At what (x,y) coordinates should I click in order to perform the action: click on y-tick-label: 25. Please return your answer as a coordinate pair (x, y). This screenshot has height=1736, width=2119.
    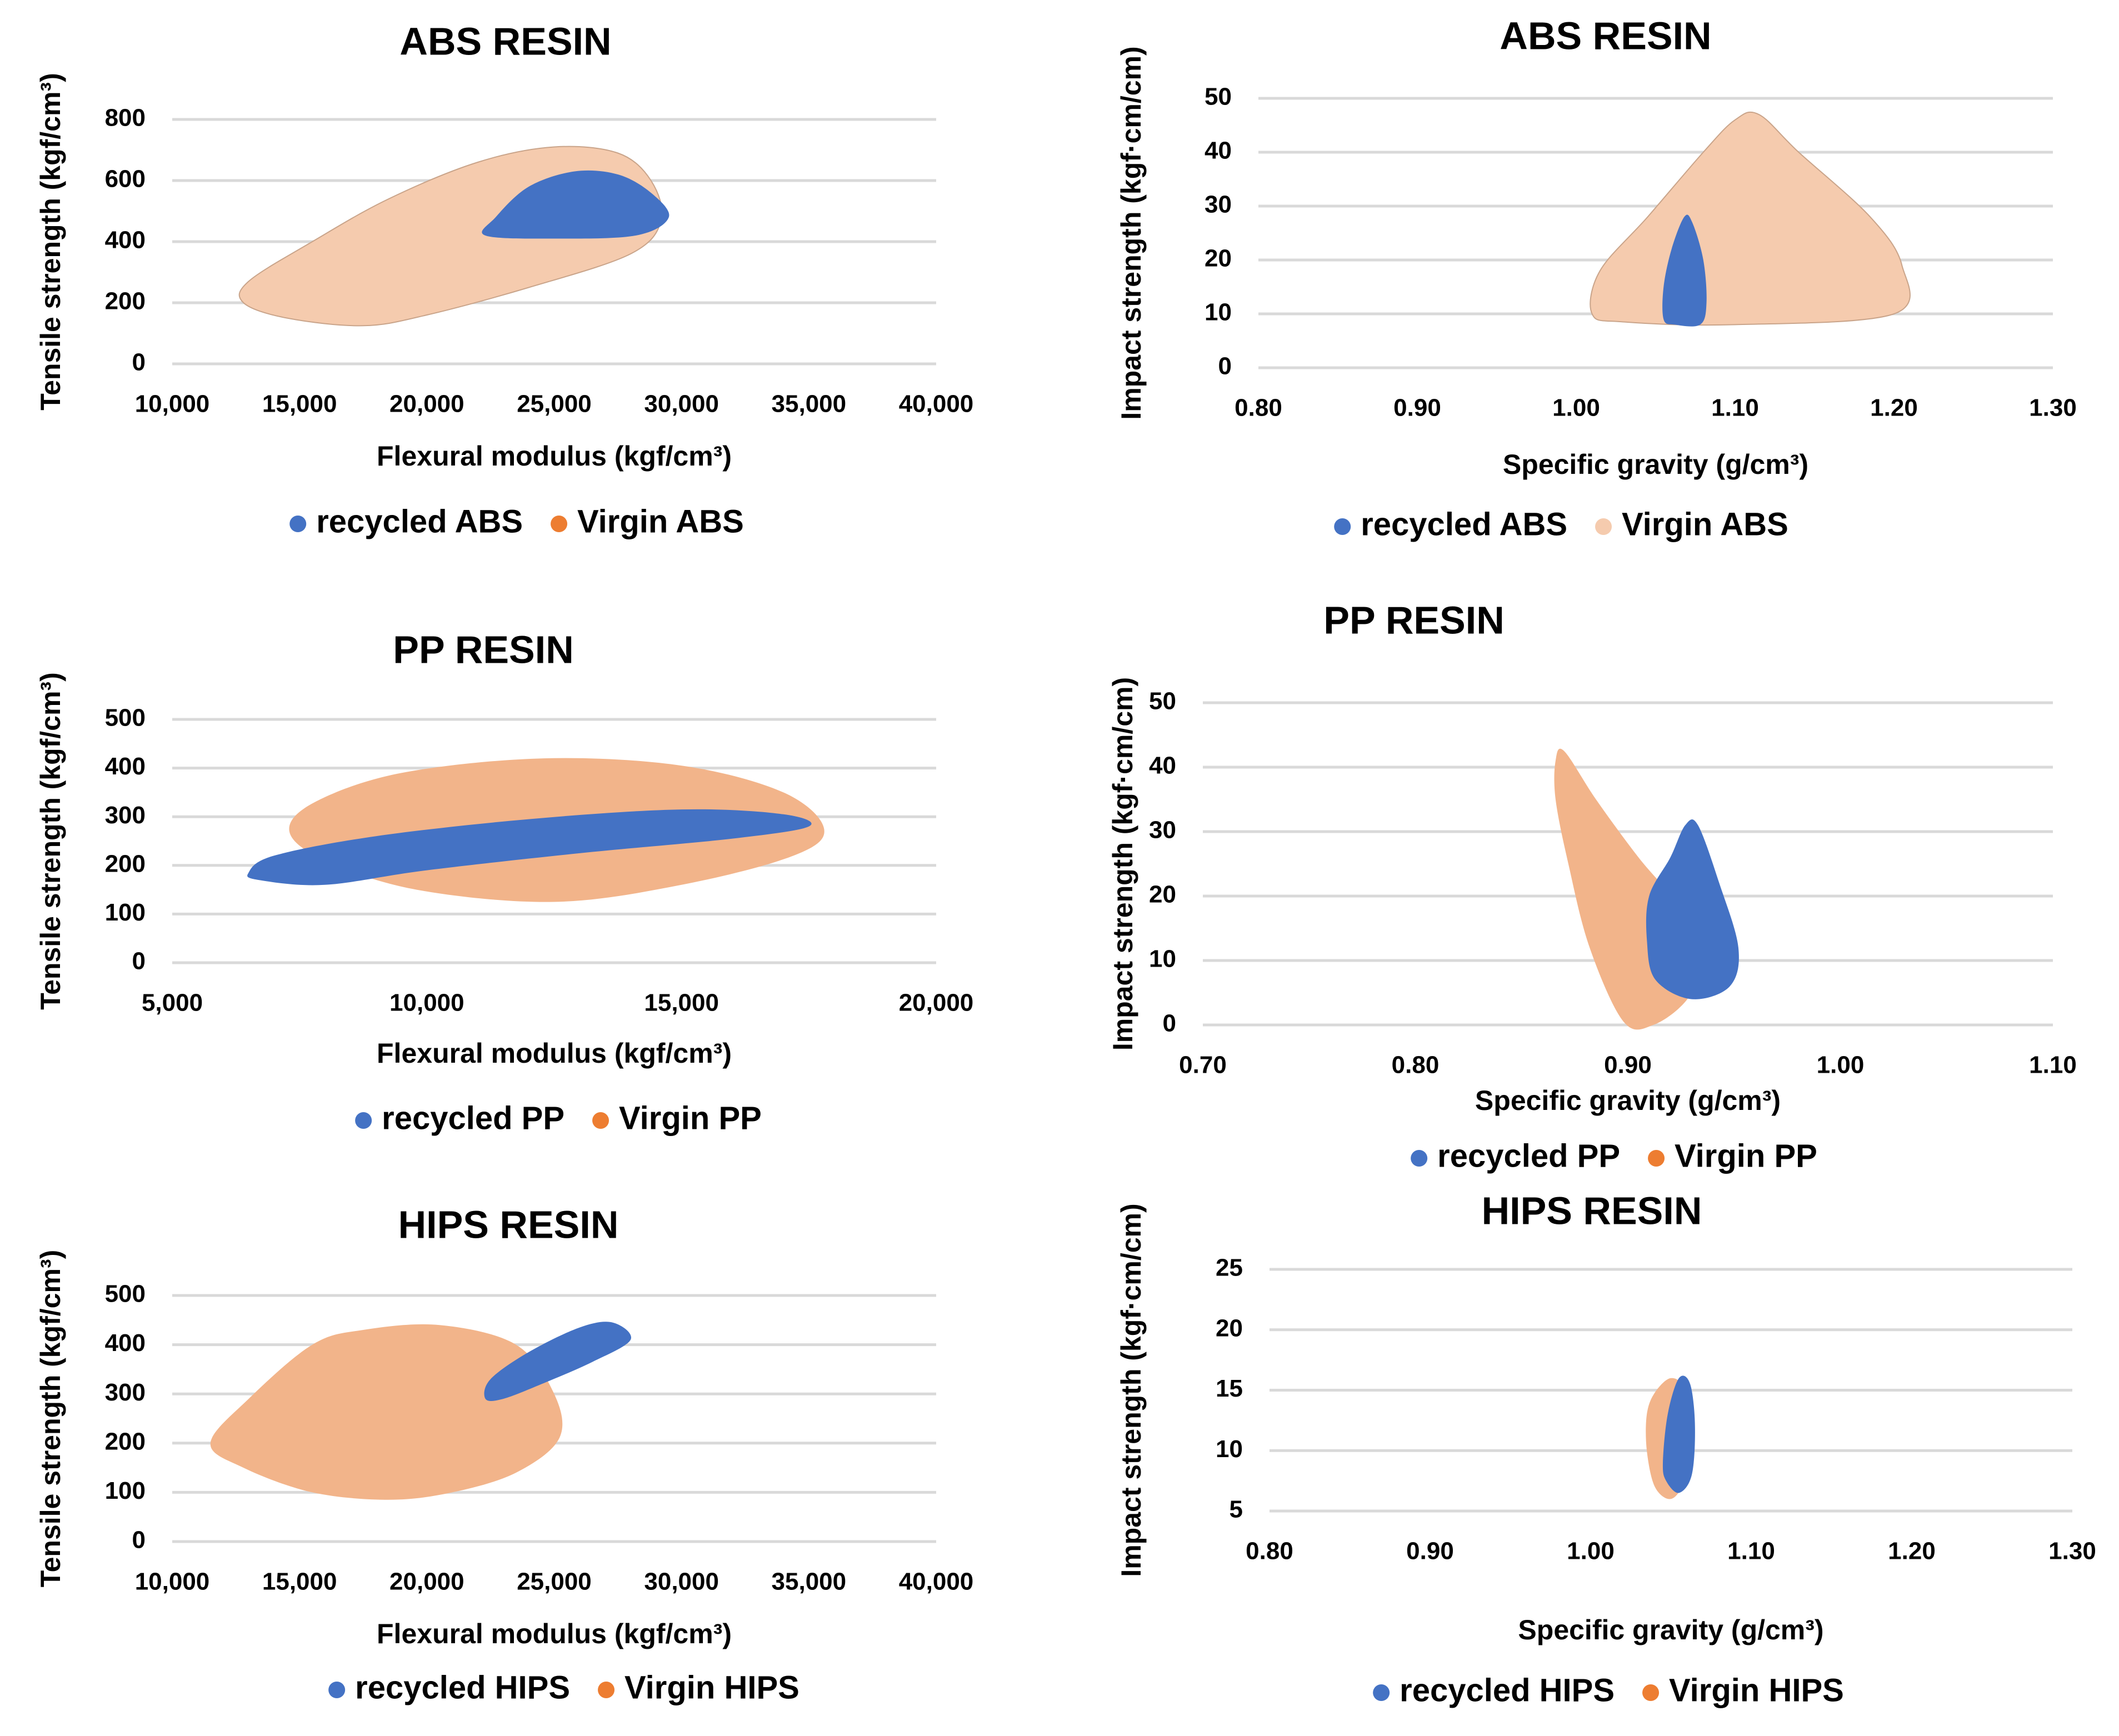
    Looking at the image, I should click on (1229, 1268).